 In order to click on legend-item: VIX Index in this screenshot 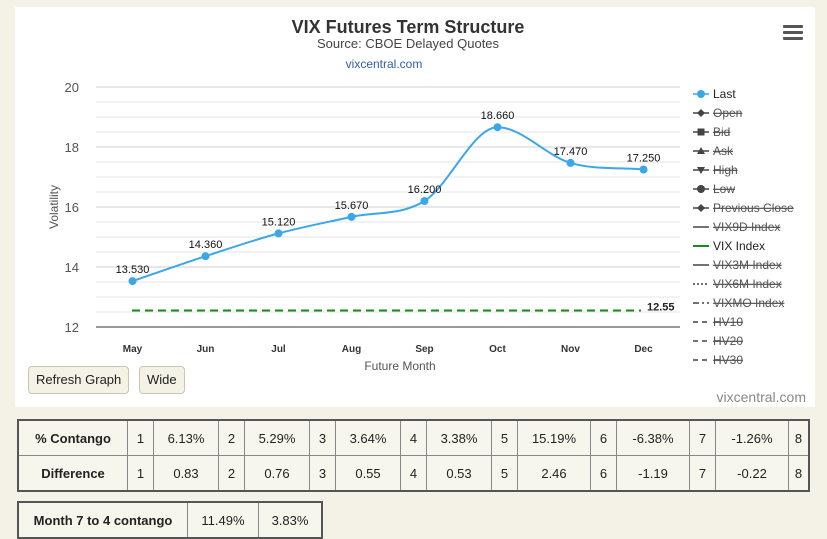, I will do `click(729, 246)`.